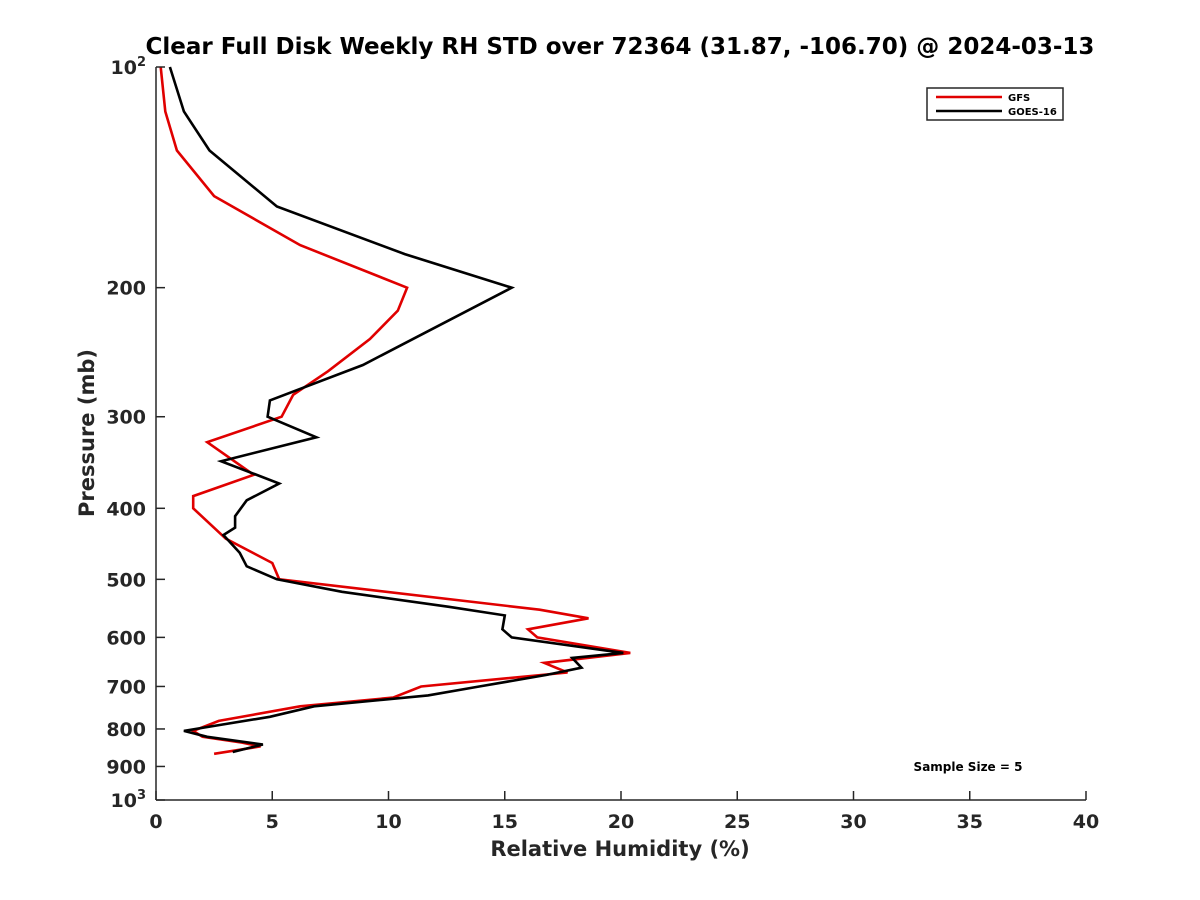 The width and height of the screenshot is (1200, 900). Describe the element at coordinates (968, 767) in the screenshot. I see `sample-size-annotation: Sample Size = 5` at that location.